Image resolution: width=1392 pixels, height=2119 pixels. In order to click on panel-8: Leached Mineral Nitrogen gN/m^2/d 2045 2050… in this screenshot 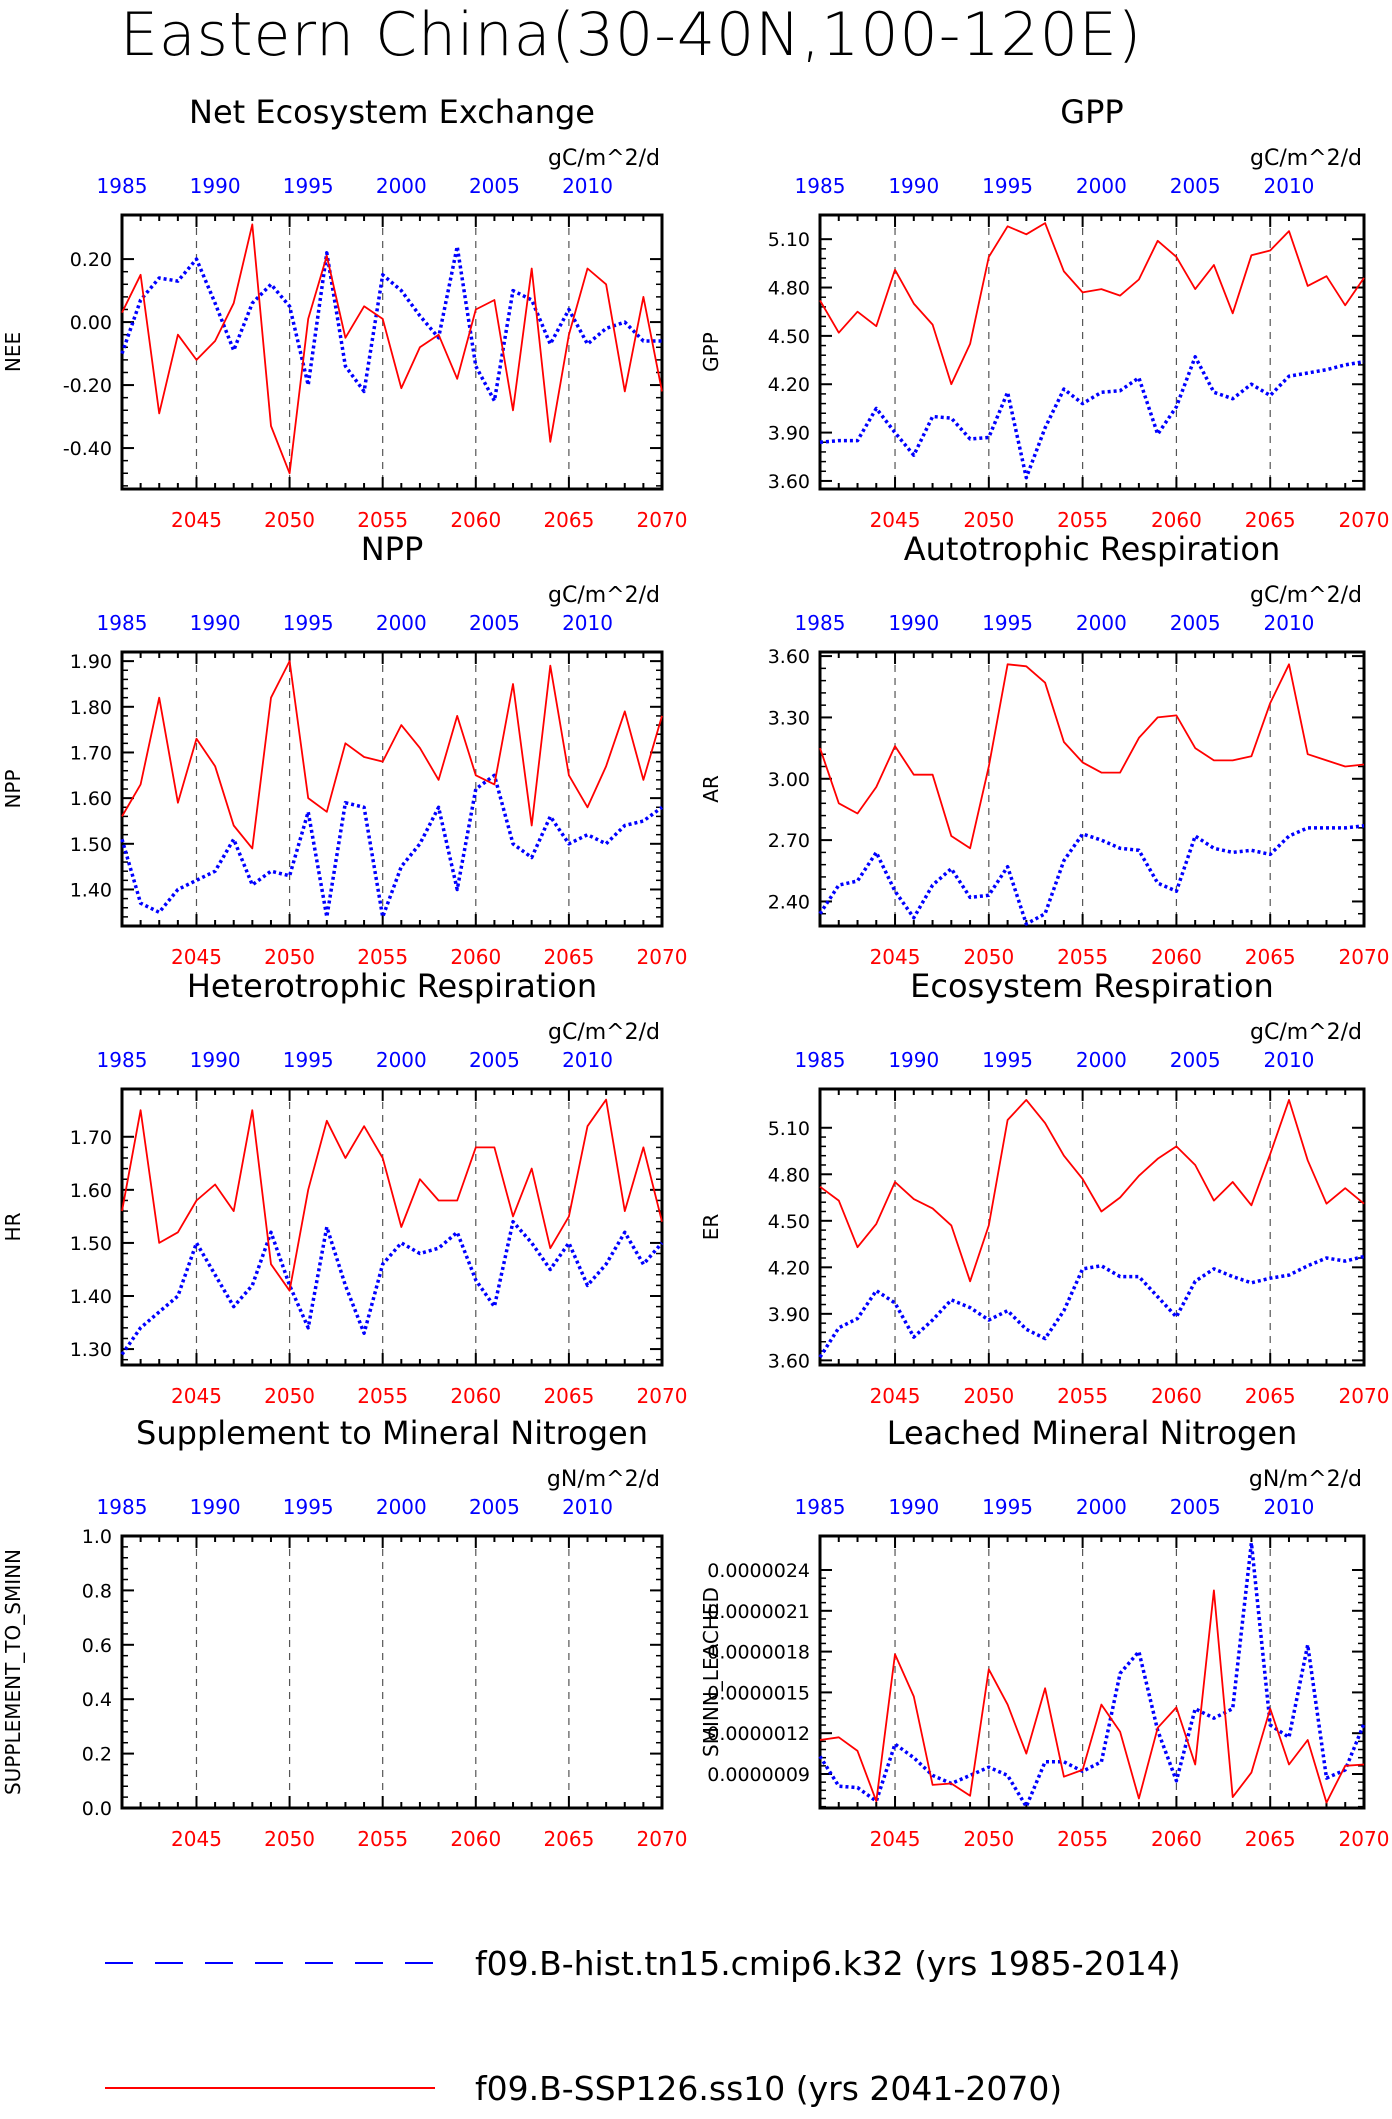, I will do `click(1044, 1632)`.